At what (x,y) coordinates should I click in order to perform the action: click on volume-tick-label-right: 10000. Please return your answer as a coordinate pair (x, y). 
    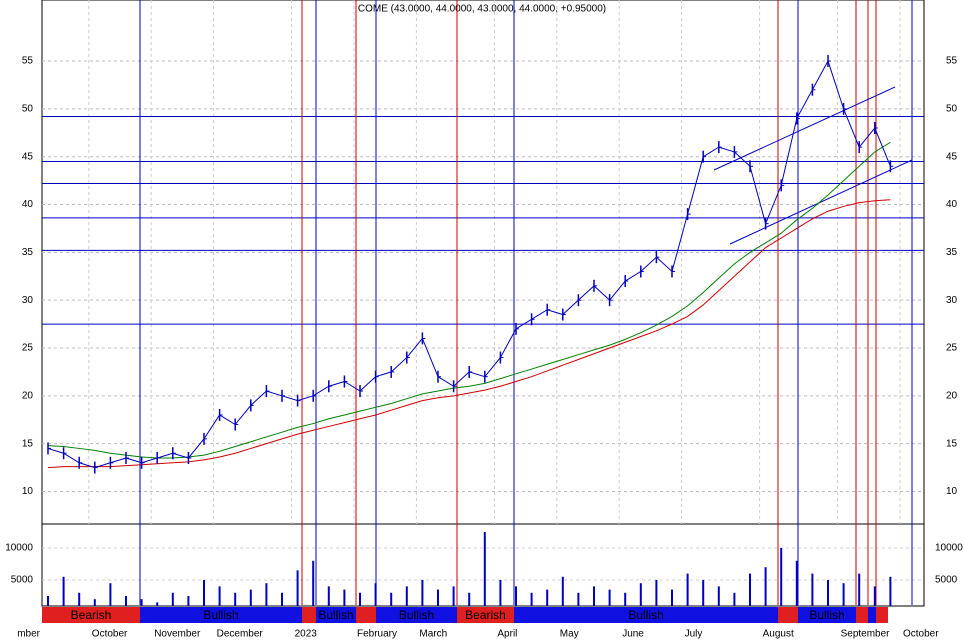
    Looking at the image, I should click on (949, 548).